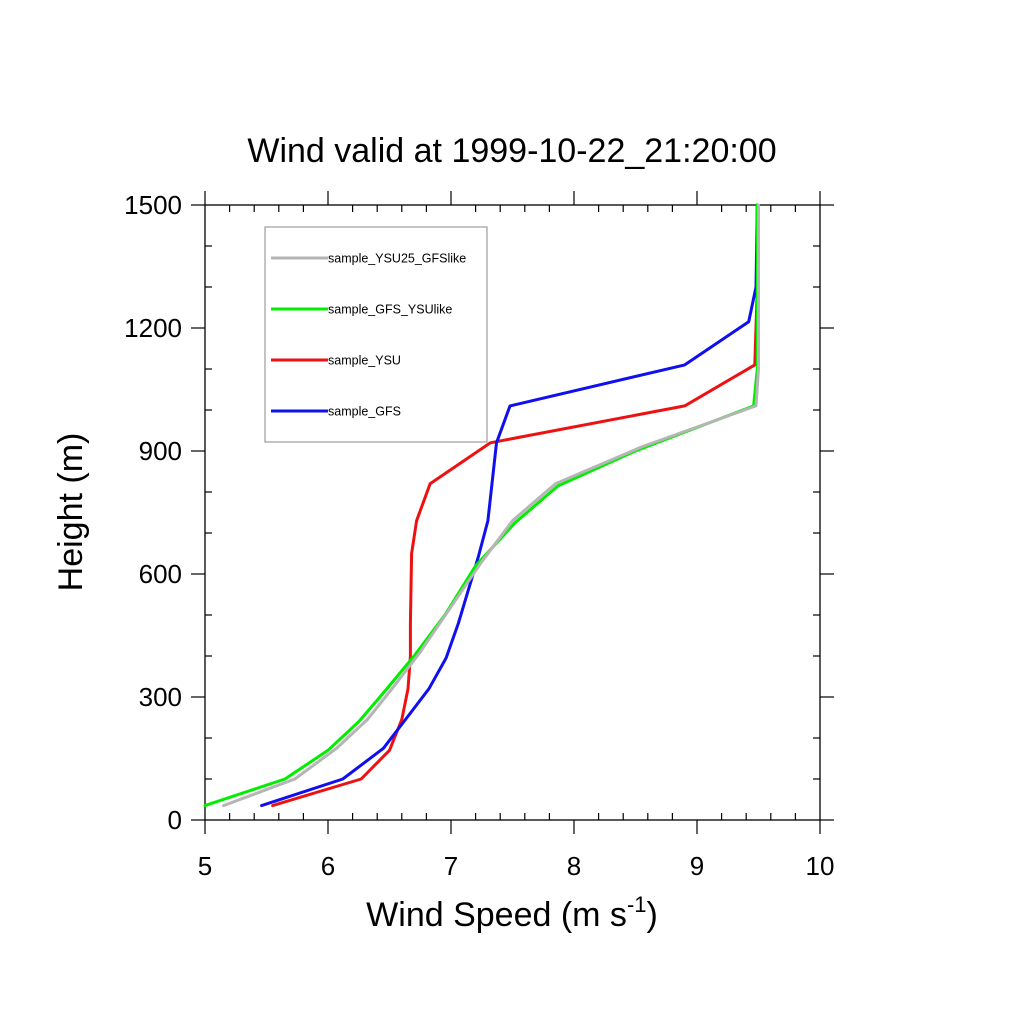 Image resolution: width=1024 pixels, height=1024 pixels. Describe the element at coordinates (496, 915) in the screenshot. I see `x-axis-title-main: Wind Speed (m s` at that location.